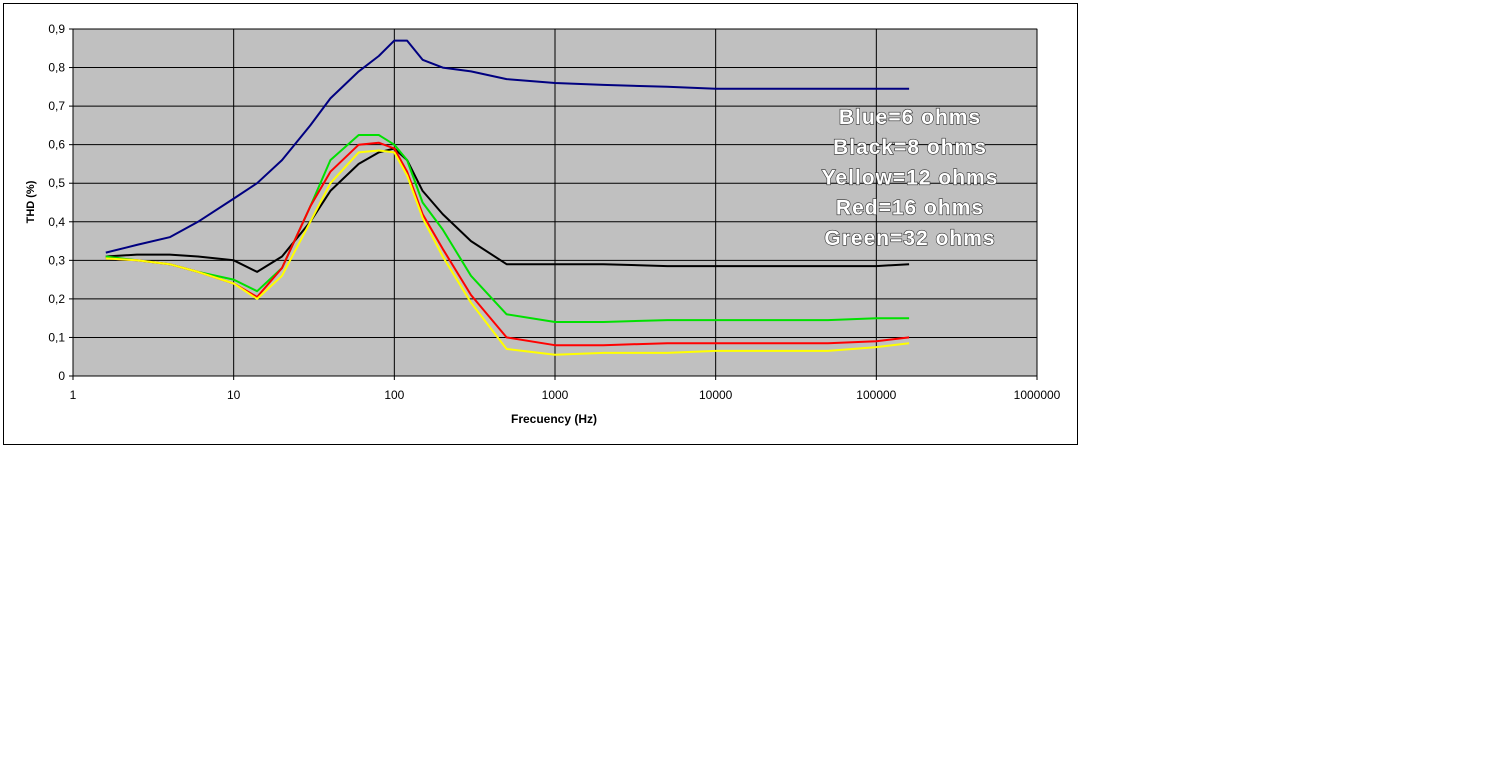 The width and height of the screenshot is (1500, 773). Describe the element at coordinates (56, 106) in the screenshot. I see `y-tick-label: 0,7` at that location.